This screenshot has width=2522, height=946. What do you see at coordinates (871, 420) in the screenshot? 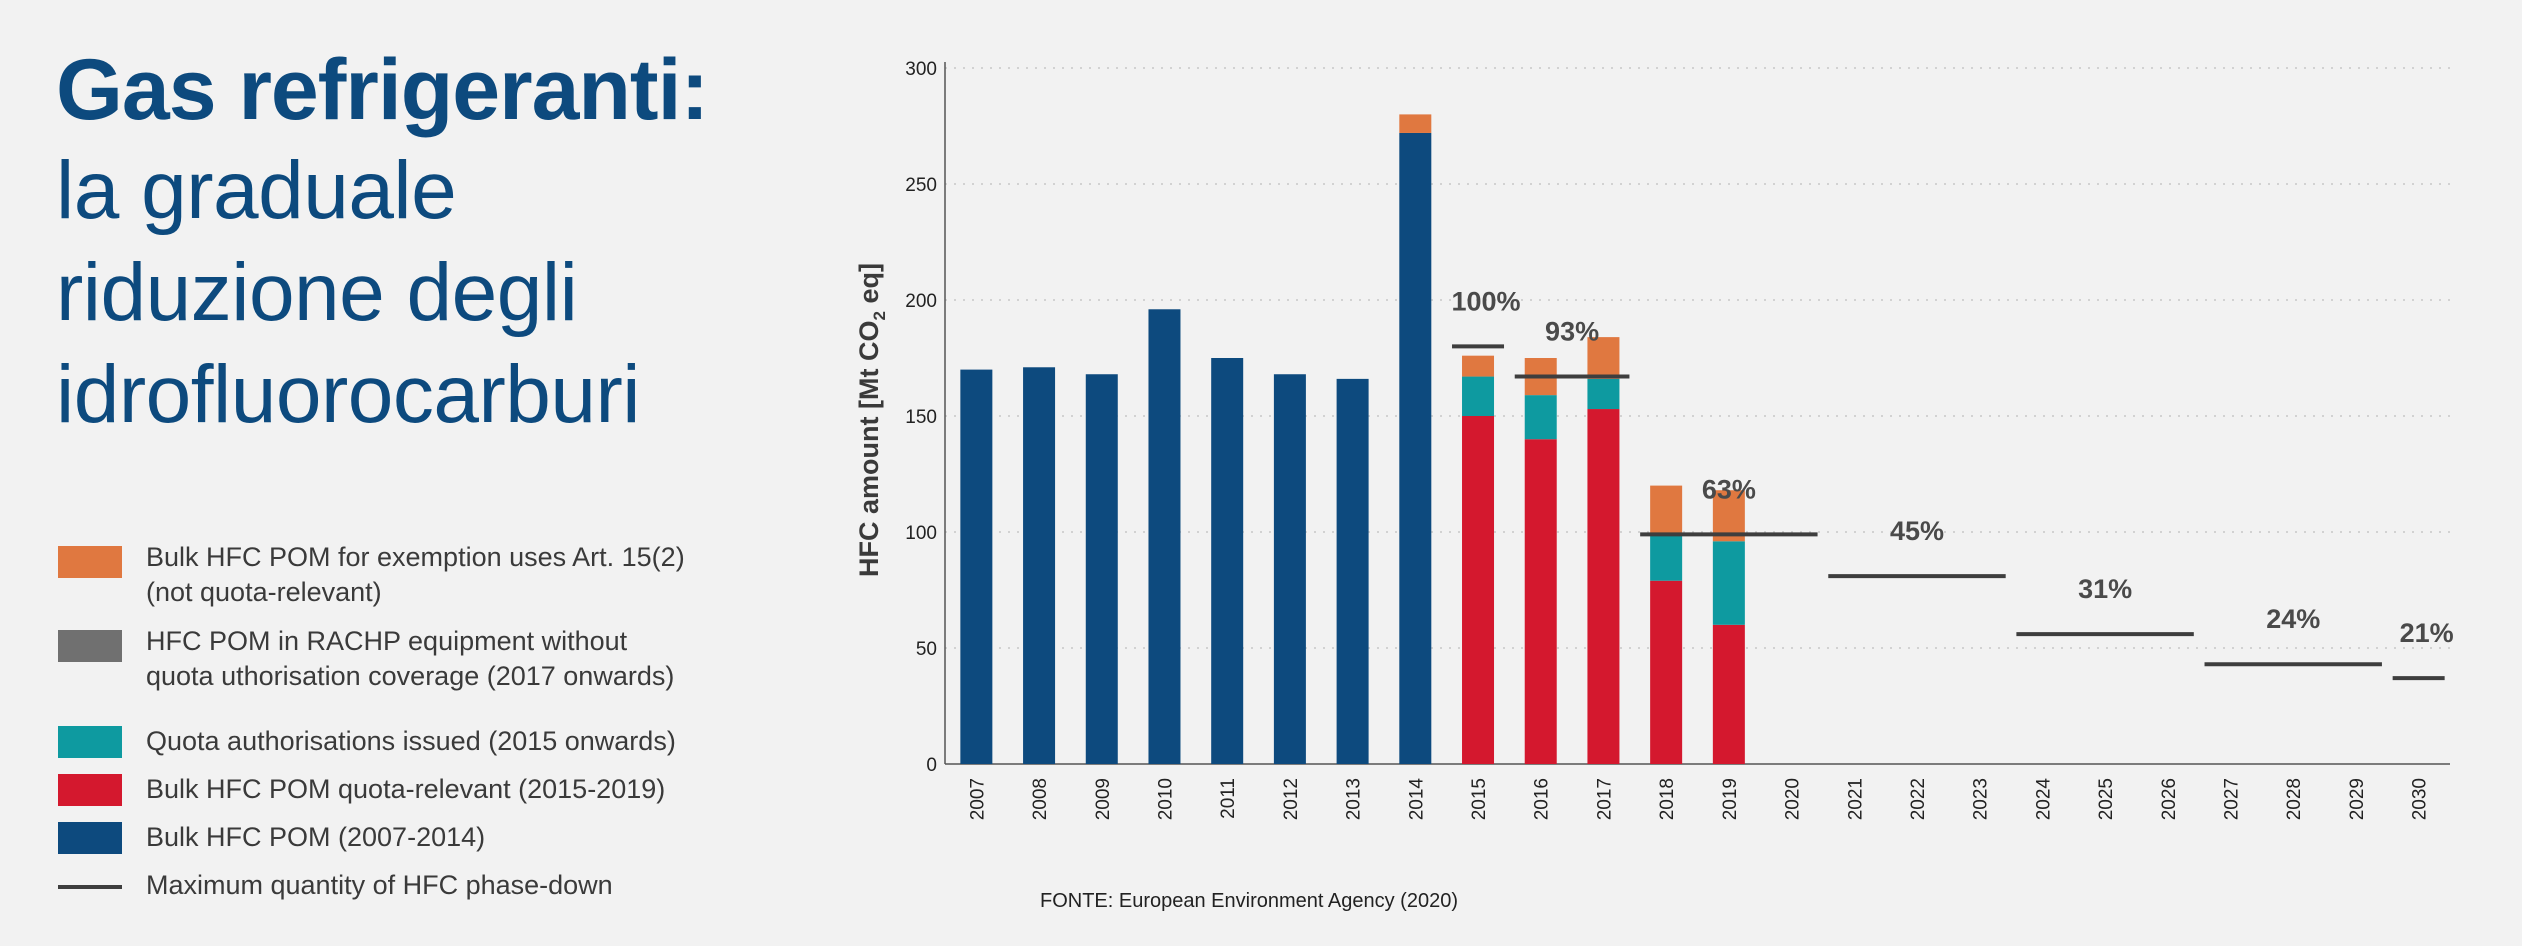
I see `y-axis-label: HFC amount [Mt CO2 eq]` at bounding box center [871, 420].